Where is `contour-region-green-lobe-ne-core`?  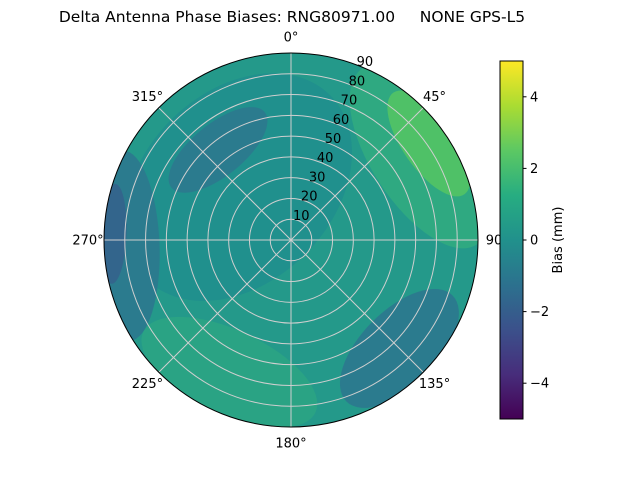 contour-region-green-lobe-ne-core is located at coordinates (429, 143).